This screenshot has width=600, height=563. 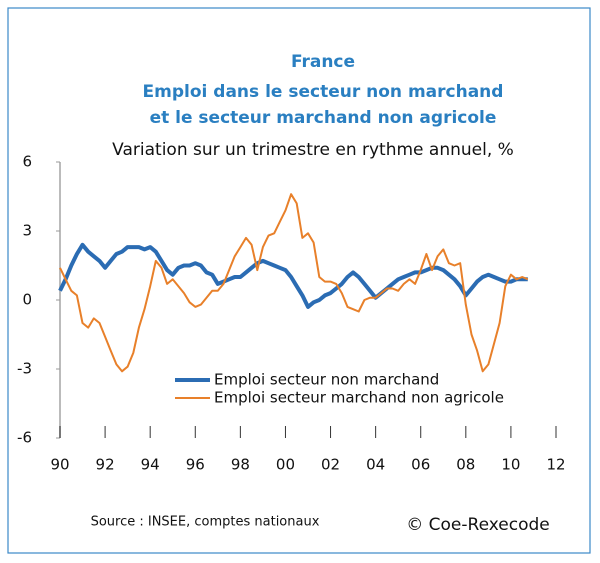 I want to click on x-tick-label: 00, so click(x=285, y=465).